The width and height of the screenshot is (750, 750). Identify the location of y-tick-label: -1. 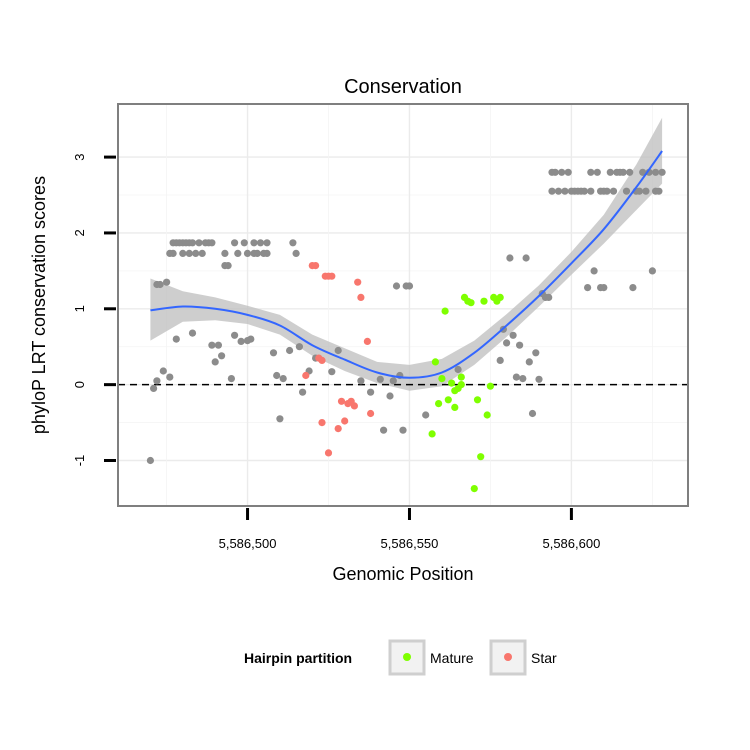
(79, 461).